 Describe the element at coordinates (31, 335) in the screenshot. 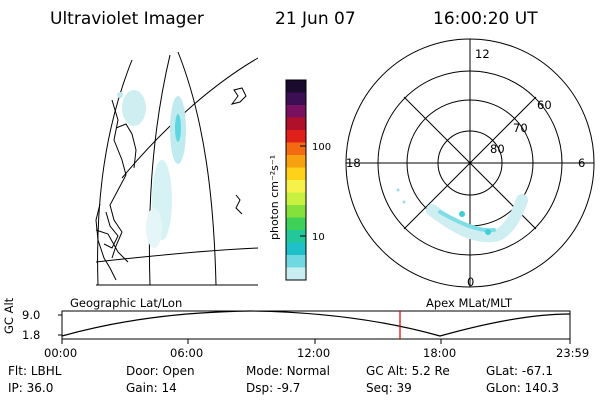

I see `altitude-tick-low: 1.8` at that location.